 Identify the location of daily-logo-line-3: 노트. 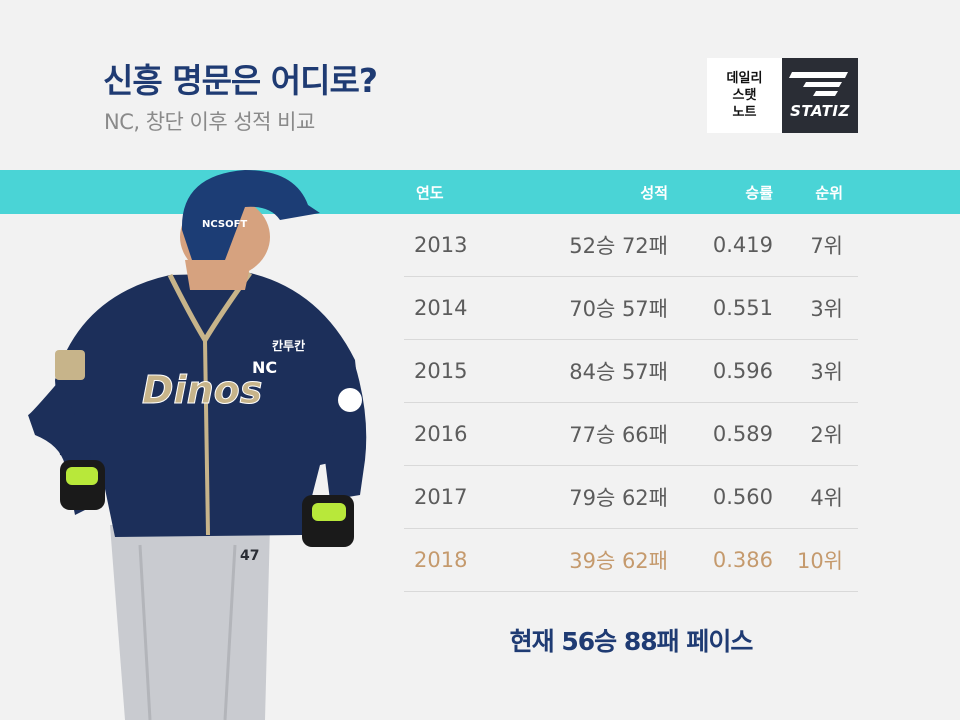
(744, 112).